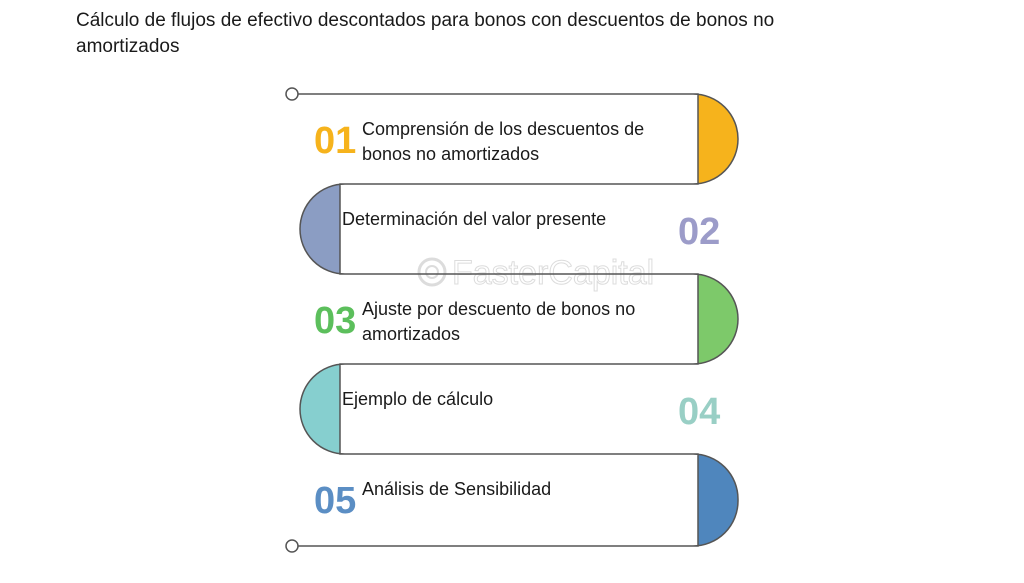 Image resolution: width=1024 pixels, height=583 pixels. What do you see at coordinates (411, 334) in the screenshot?
I see `step-label-03-line-2: amortizados` at bounding box center [411, 334].